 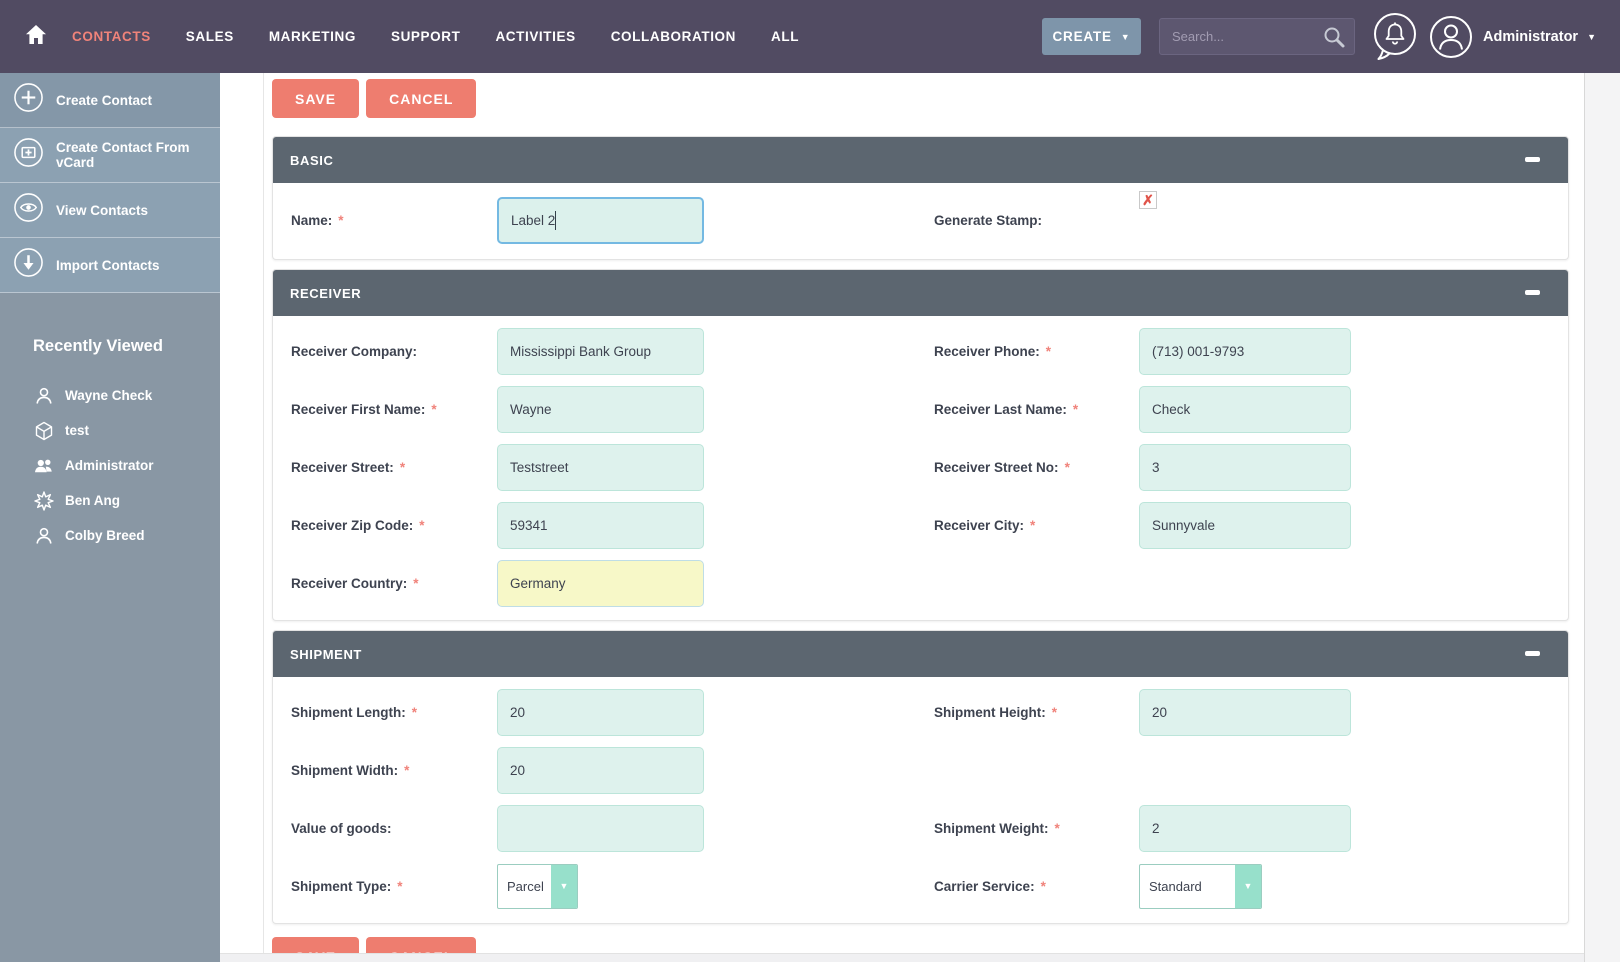 I want to click on field-label-shipment-type: Shipment Type: *, so click(x=347, y=886).